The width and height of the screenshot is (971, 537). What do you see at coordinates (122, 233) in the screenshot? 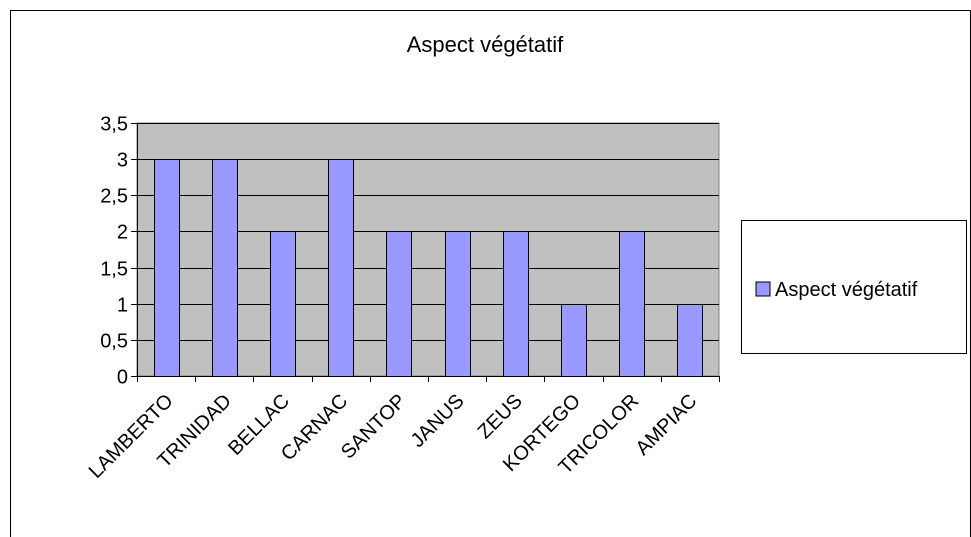
I see `y-tick-label: 2` at bounding box center [122, 233].